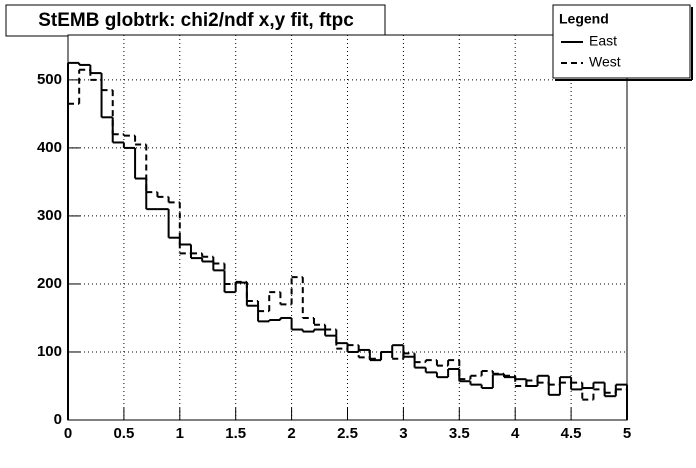  Describe the element at coordinates (605, 62) in the screenshot. I see `legend-label: West` at that location.